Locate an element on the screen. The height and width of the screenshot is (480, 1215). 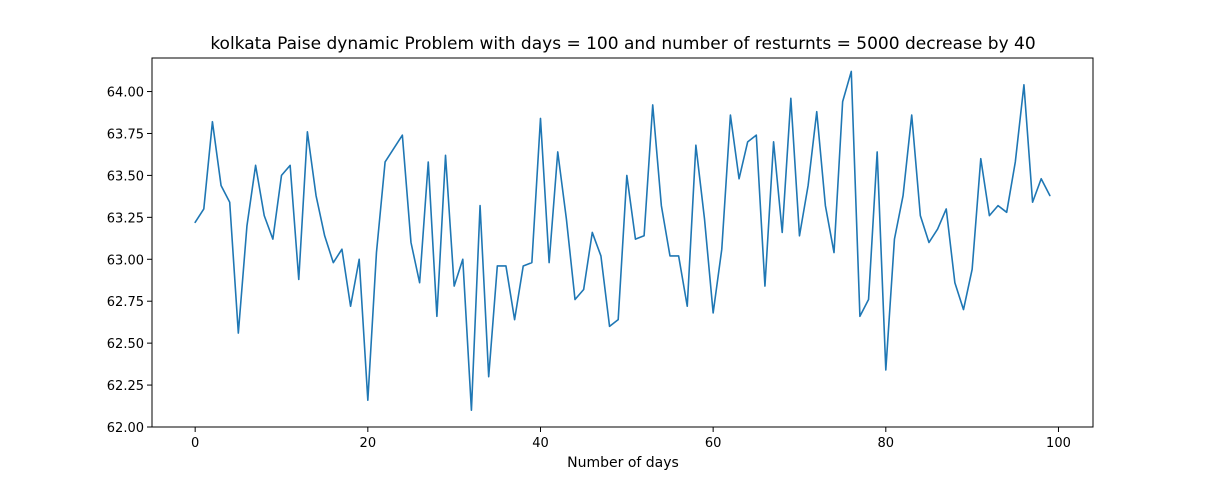
y-tick-label: 62.00 is located at coordinates (125, 428).